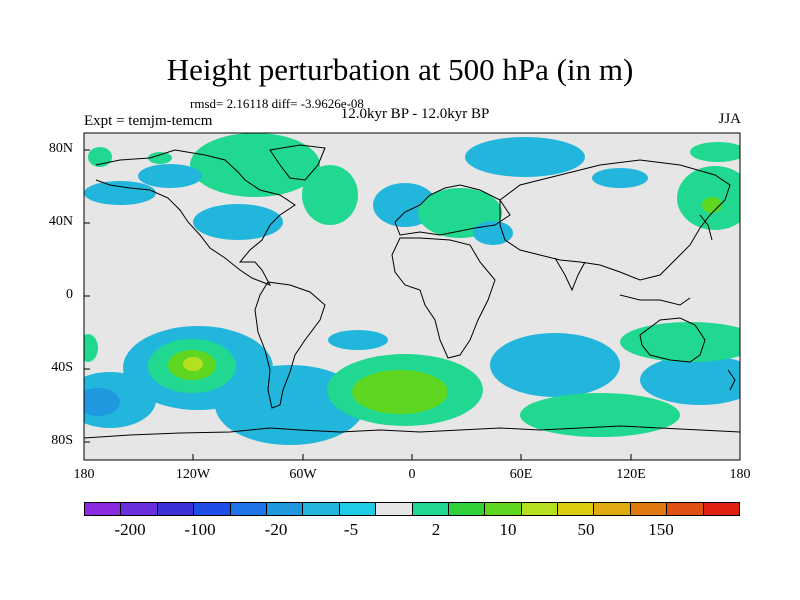 Image resolution: width=800 pixels, height=600 pixels. Describe the element at coordinates (615, 220) in the screenshot. I see `coast-asia` at that location.